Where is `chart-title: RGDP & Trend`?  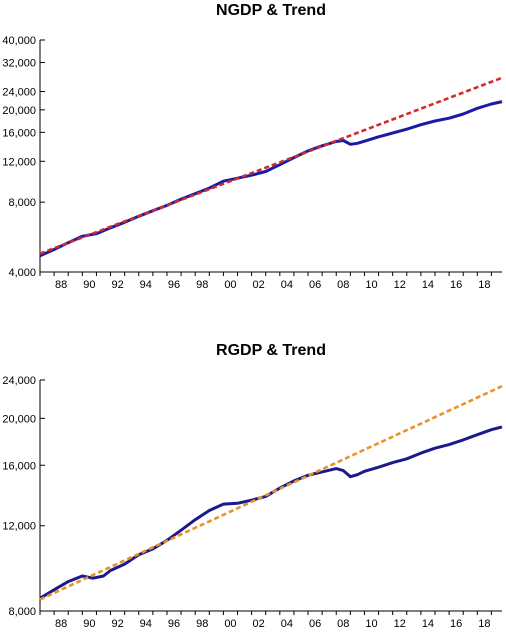 chart-title: RGDP & Trend is located at coordinates (271, 350).